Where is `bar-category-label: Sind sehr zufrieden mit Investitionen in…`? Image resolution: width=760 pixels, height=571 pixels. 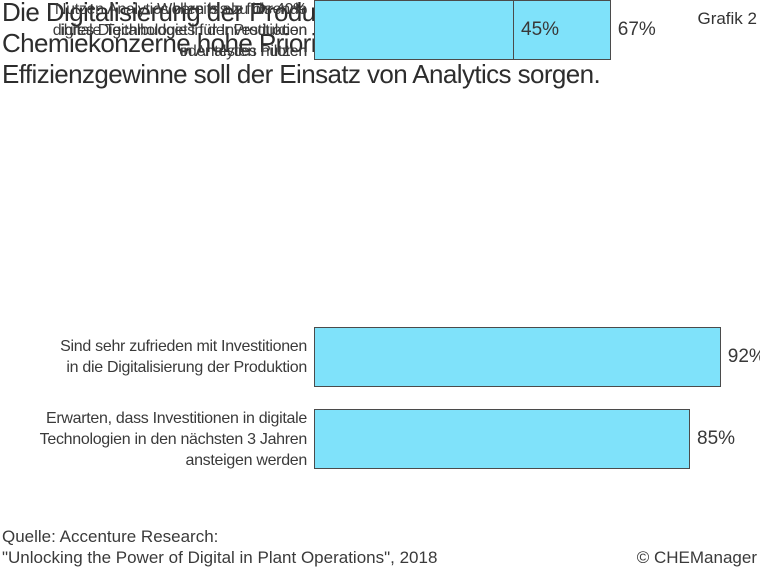
bar-category-label: Sind sehr zufrieden mit Investitionen in… is located at coordinates (183, 357).